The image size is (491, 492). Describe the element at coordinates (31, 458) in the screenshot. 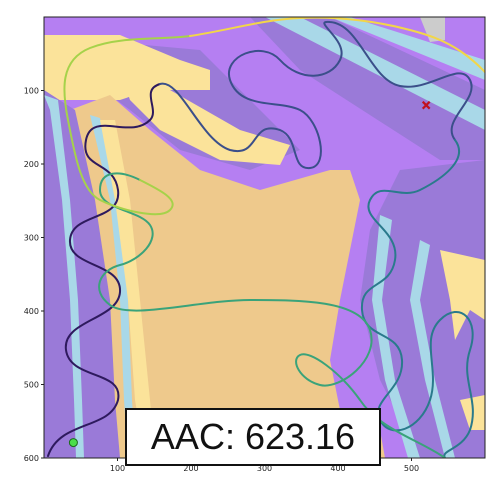

I see `y-tick-label: 600` at that location.